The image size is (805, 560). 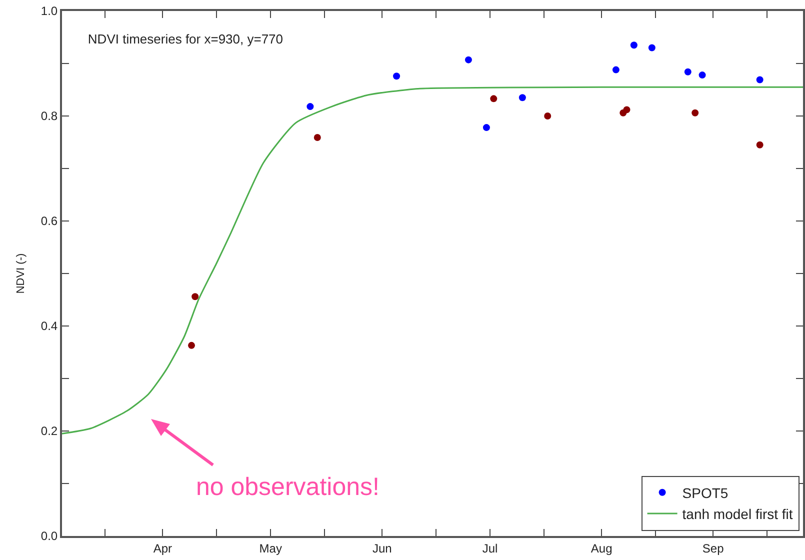 I want to click on y-tick-label: 0.0, so click(x=49, y=536).